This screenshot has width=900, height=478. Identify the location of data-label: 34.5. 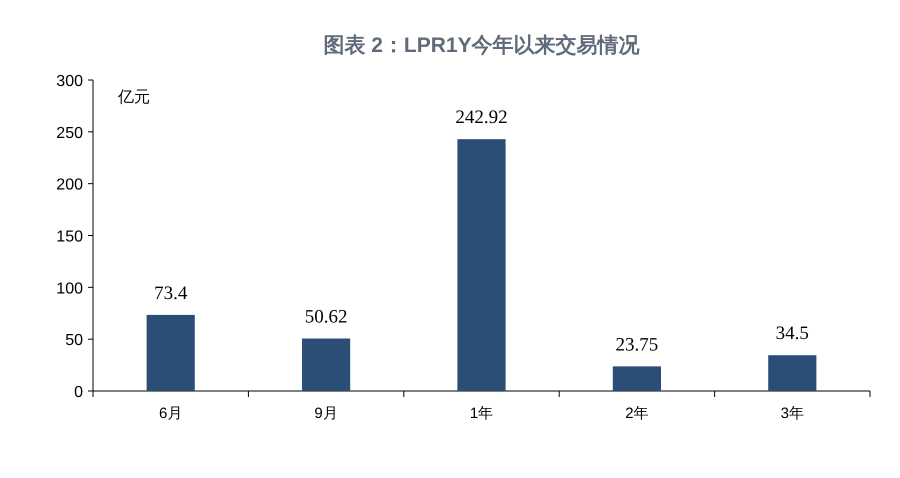
(792, 333).